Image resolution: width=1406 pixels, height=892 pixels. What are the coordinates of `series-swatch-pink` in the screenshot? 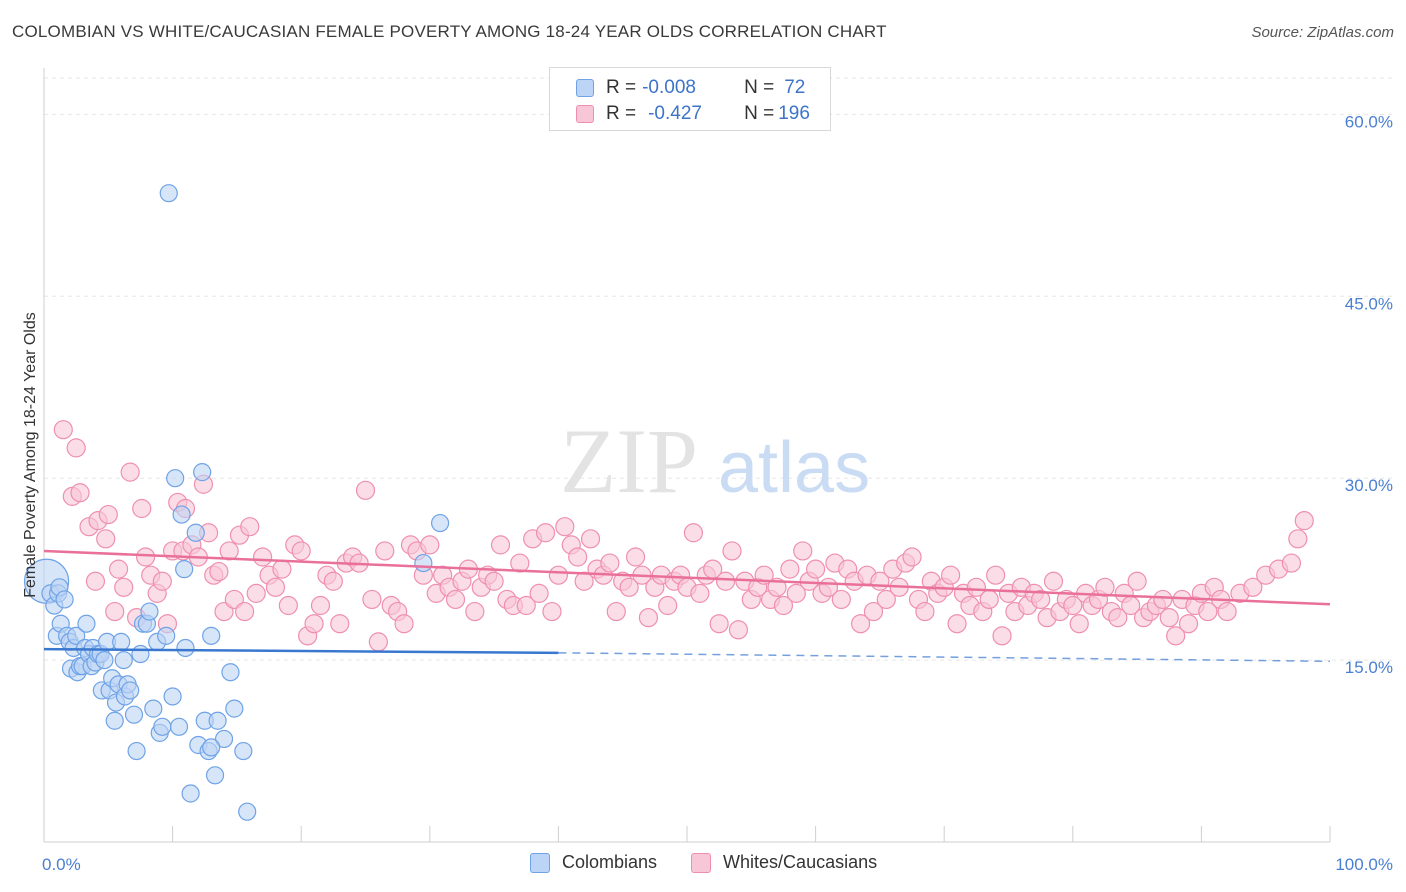 It's located at (701, 862).